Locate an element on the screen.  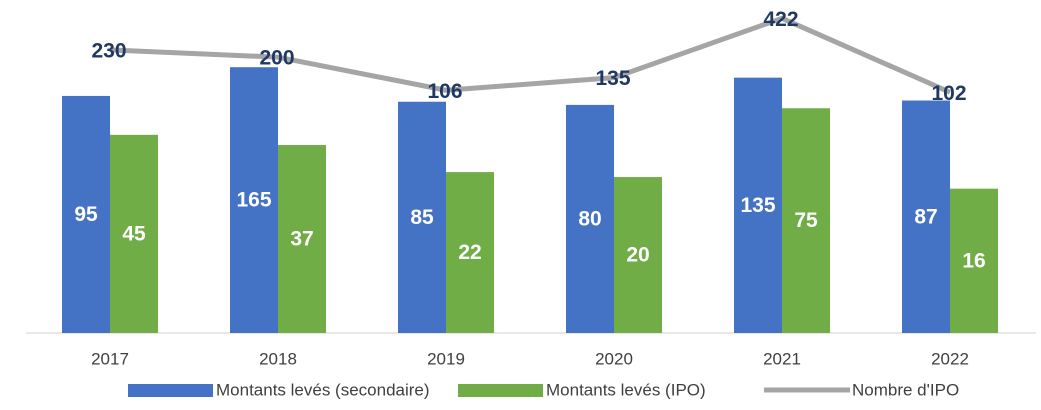
bar-label: 16 is located at coordinates (973, 260).